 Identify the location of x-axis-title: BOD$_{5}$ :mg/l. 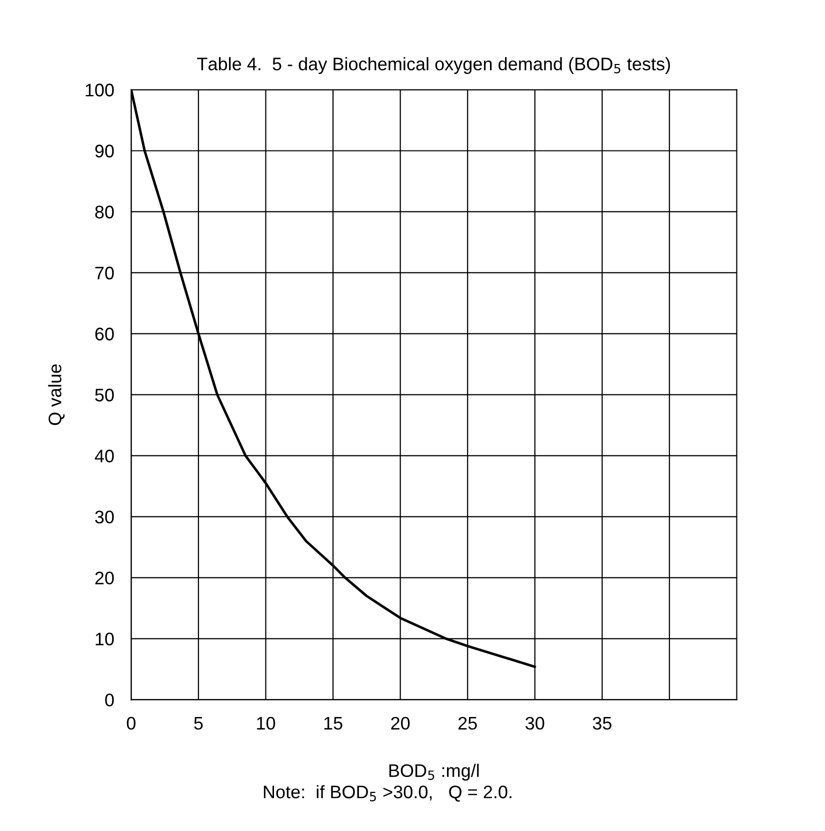
(434, 772).